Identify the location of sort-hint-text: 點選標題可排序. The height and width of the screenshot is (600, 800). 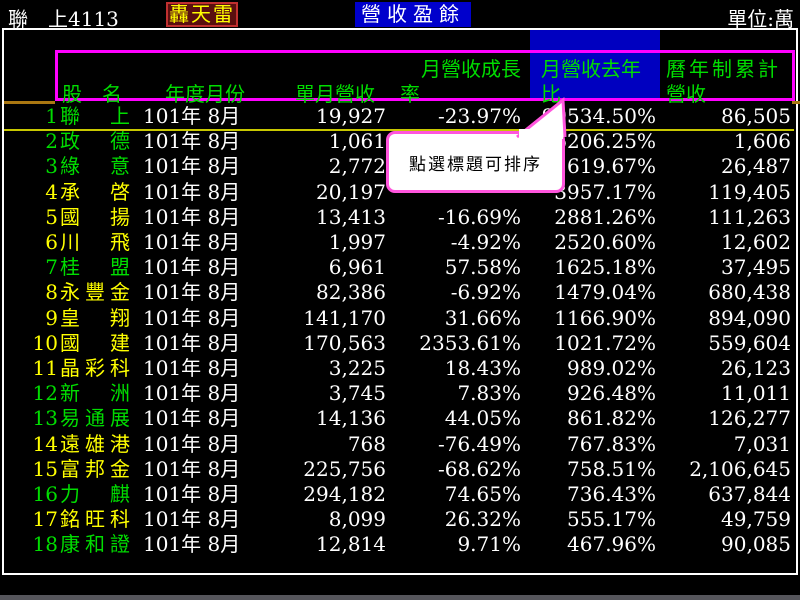
(475, 164).